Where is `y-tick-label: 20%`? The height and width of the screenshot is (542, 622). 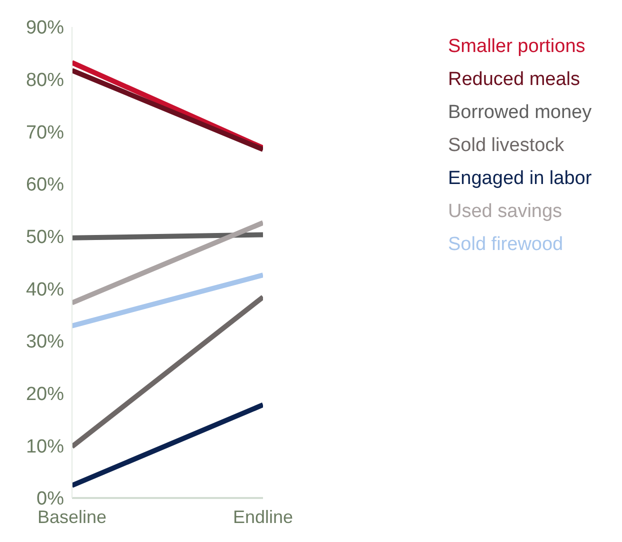
y-tick-label: 20% is located at coordinates (45, 395).